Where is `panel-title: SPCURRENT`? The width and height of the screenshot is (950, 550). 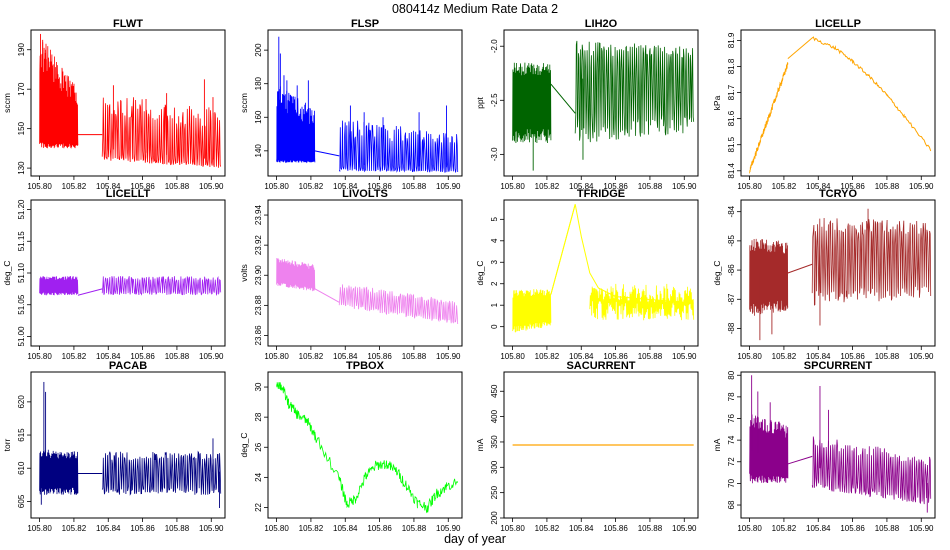
panel-title: SPCURRENT is located at coordinates (838, 366).